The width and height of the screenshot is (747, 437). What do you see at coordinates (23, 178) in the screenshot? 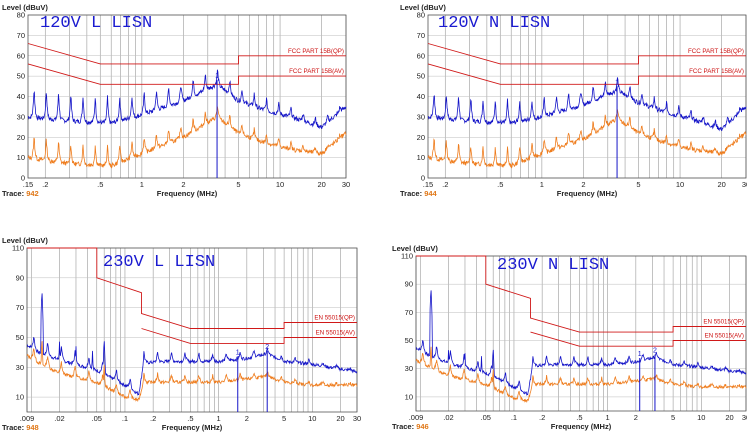
I see `y-tick-label: 0` at bounding box center [23, 178].